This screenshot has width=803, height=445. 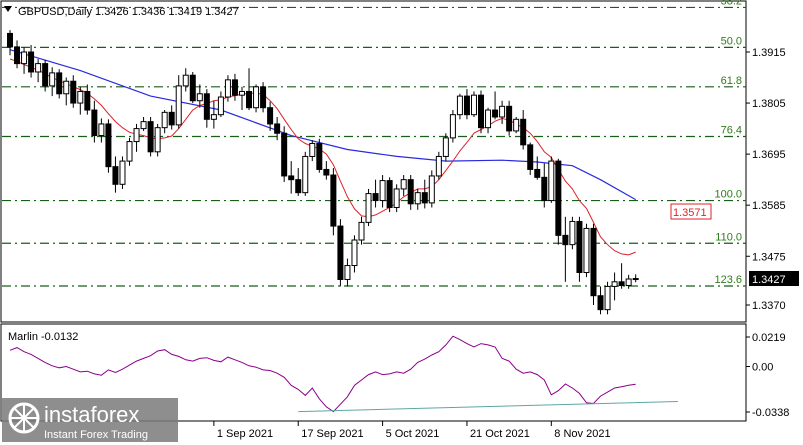 What do you see at coordinates (769, 104) in the screenshot?
I see `price-tick-label: 1.3805` at bounding box center [769, 104].